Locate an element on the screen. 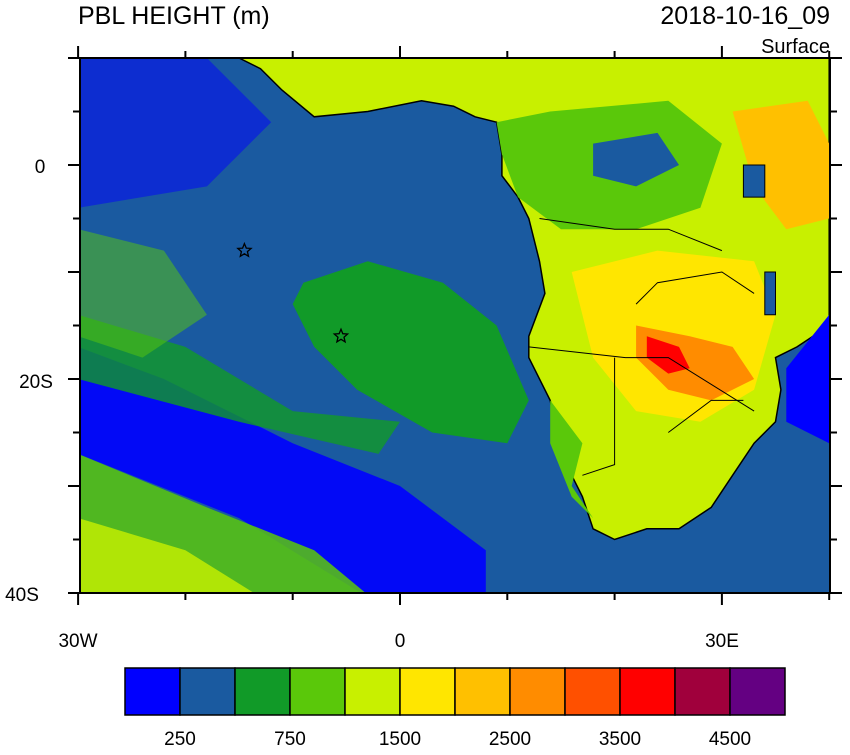 The width and height of the screenshot is (850, 755). colorbar: 250 750 1500 2500 3500 4500 is located at coordinates (455, 708).